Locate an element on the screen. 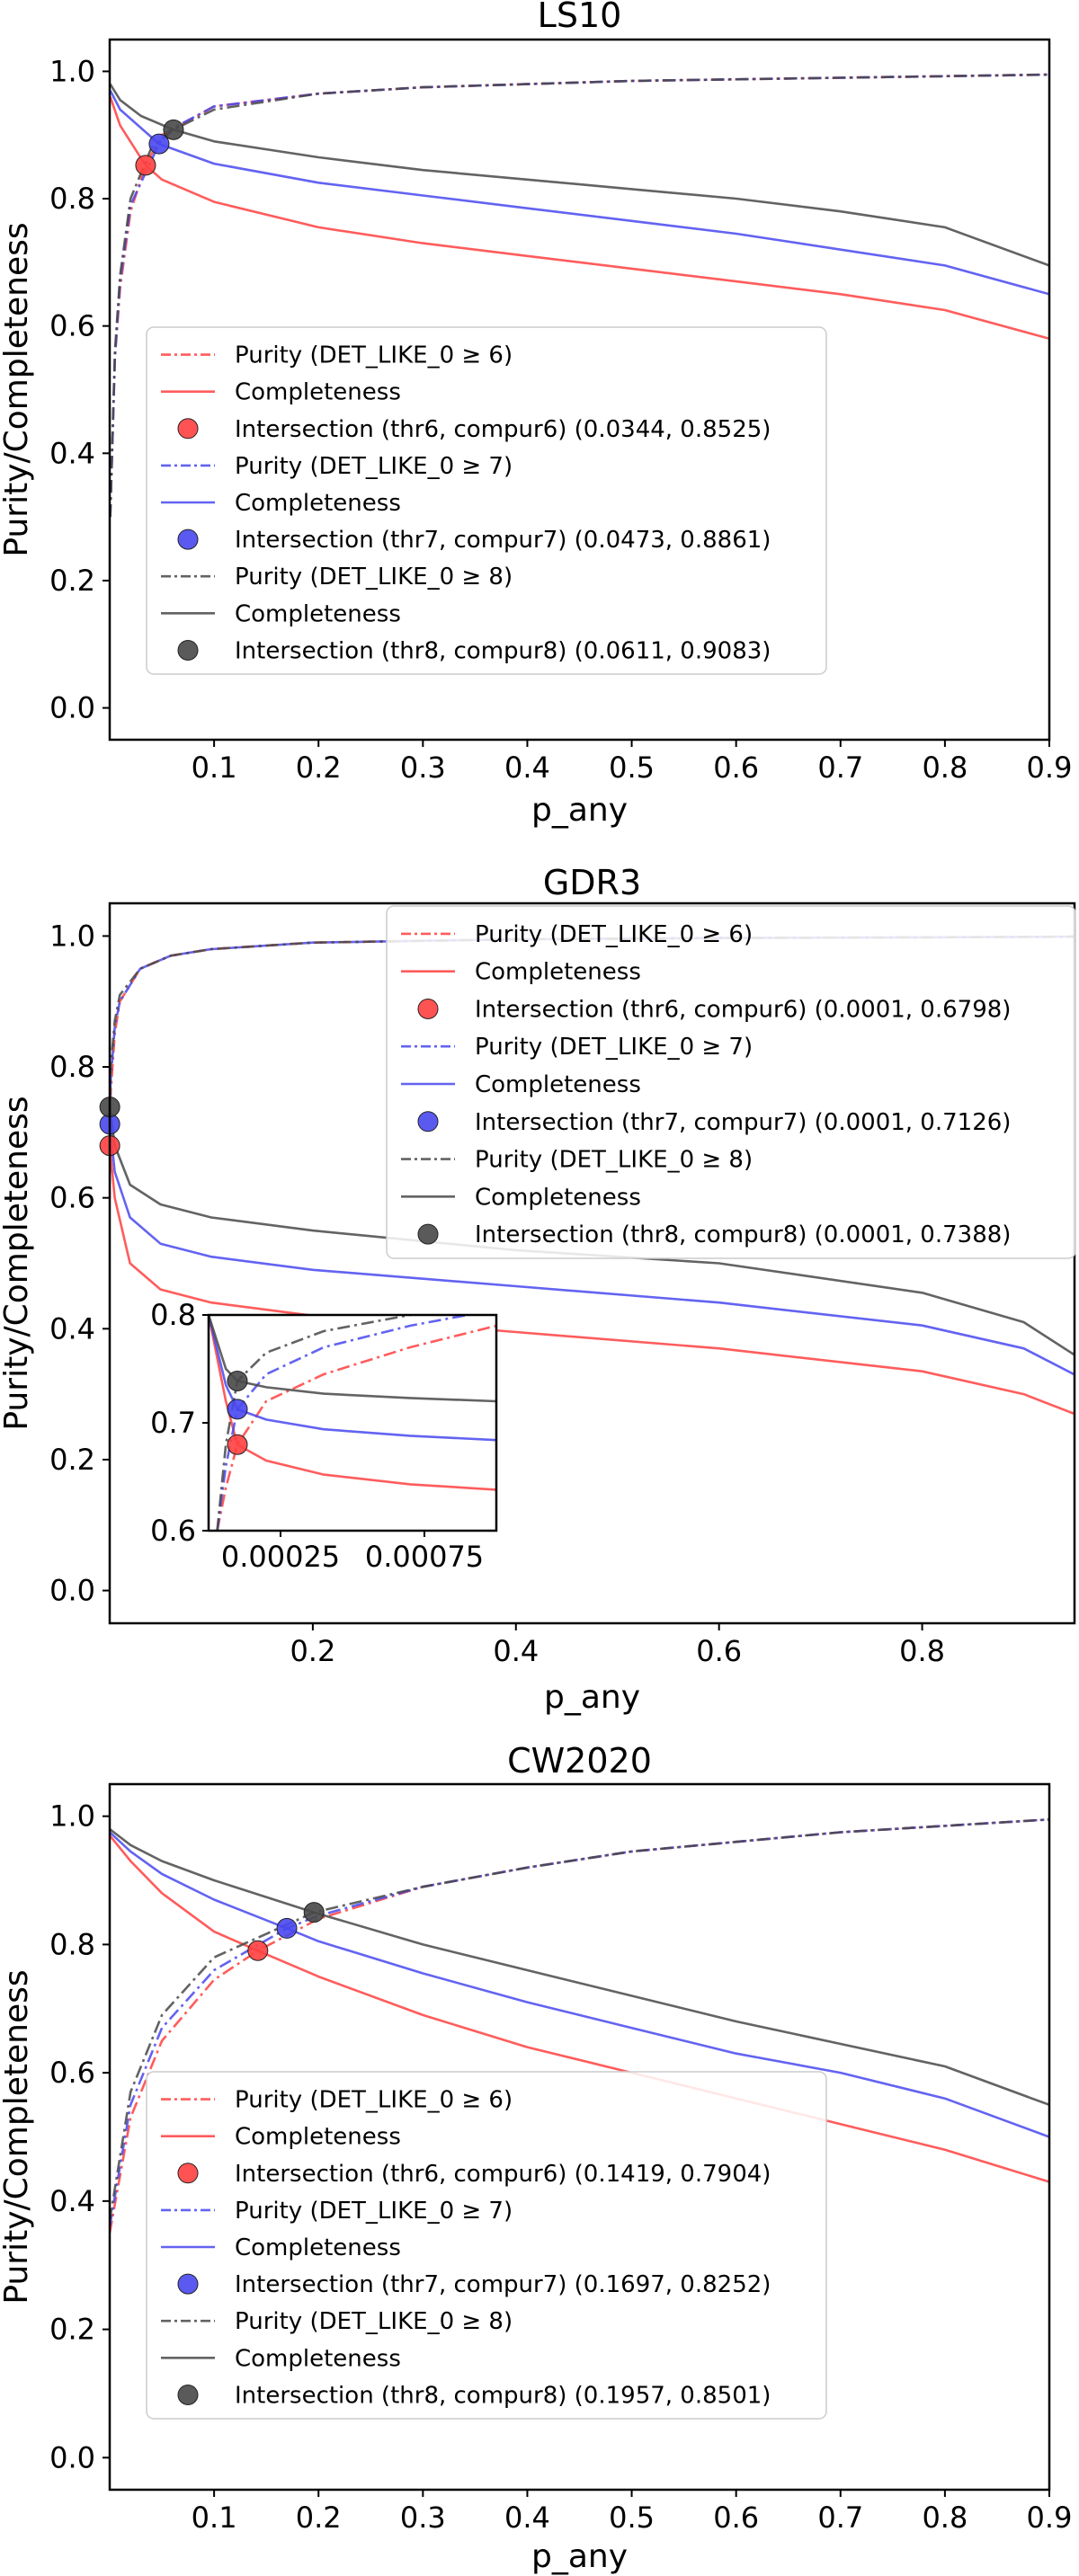 This screenshot has width=1079, height=2576. inset-y-tick-label: 0.6 is located at coordinates (173, 1531).